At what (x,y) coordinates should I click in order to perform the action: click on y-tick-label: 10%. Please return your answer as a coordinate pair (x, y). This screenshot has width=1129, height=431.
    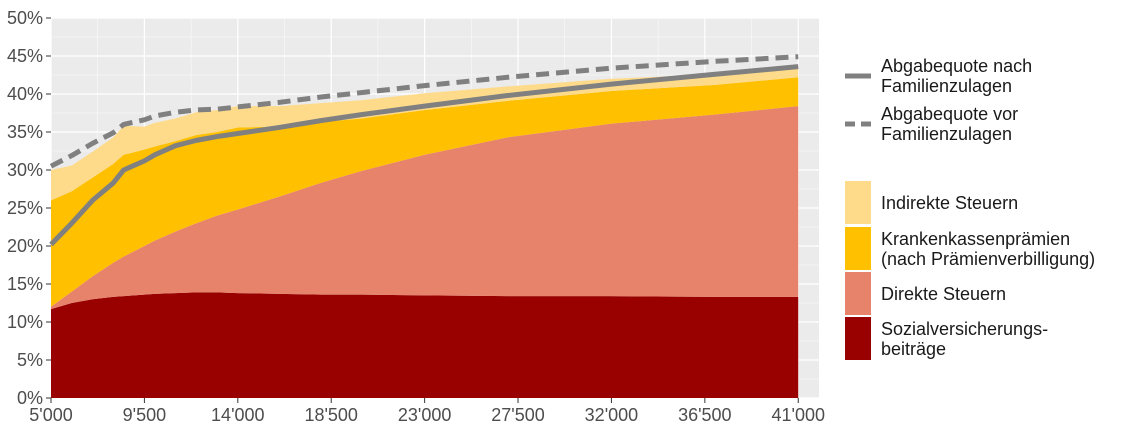
    Looking at the image, I should click on (25, 322).